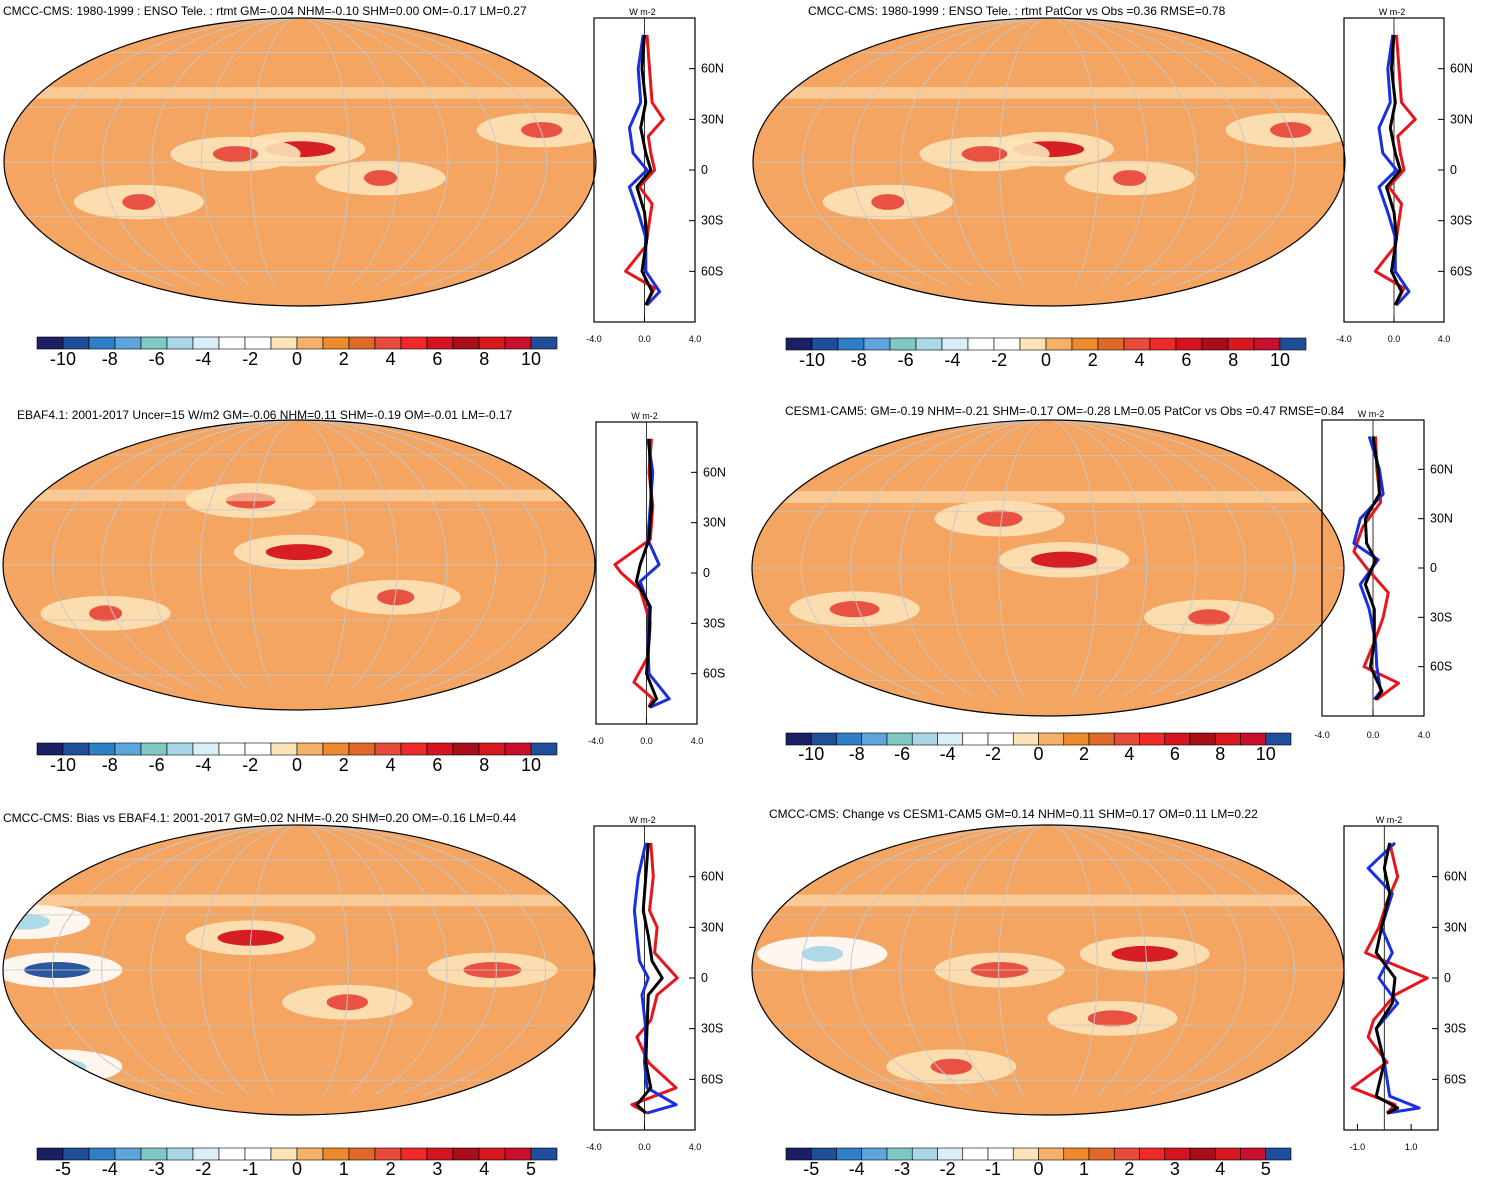  Describe the element at coordinates (1455, 877) in the screenshot. I see `lat-tick-label: 60N` at that location.